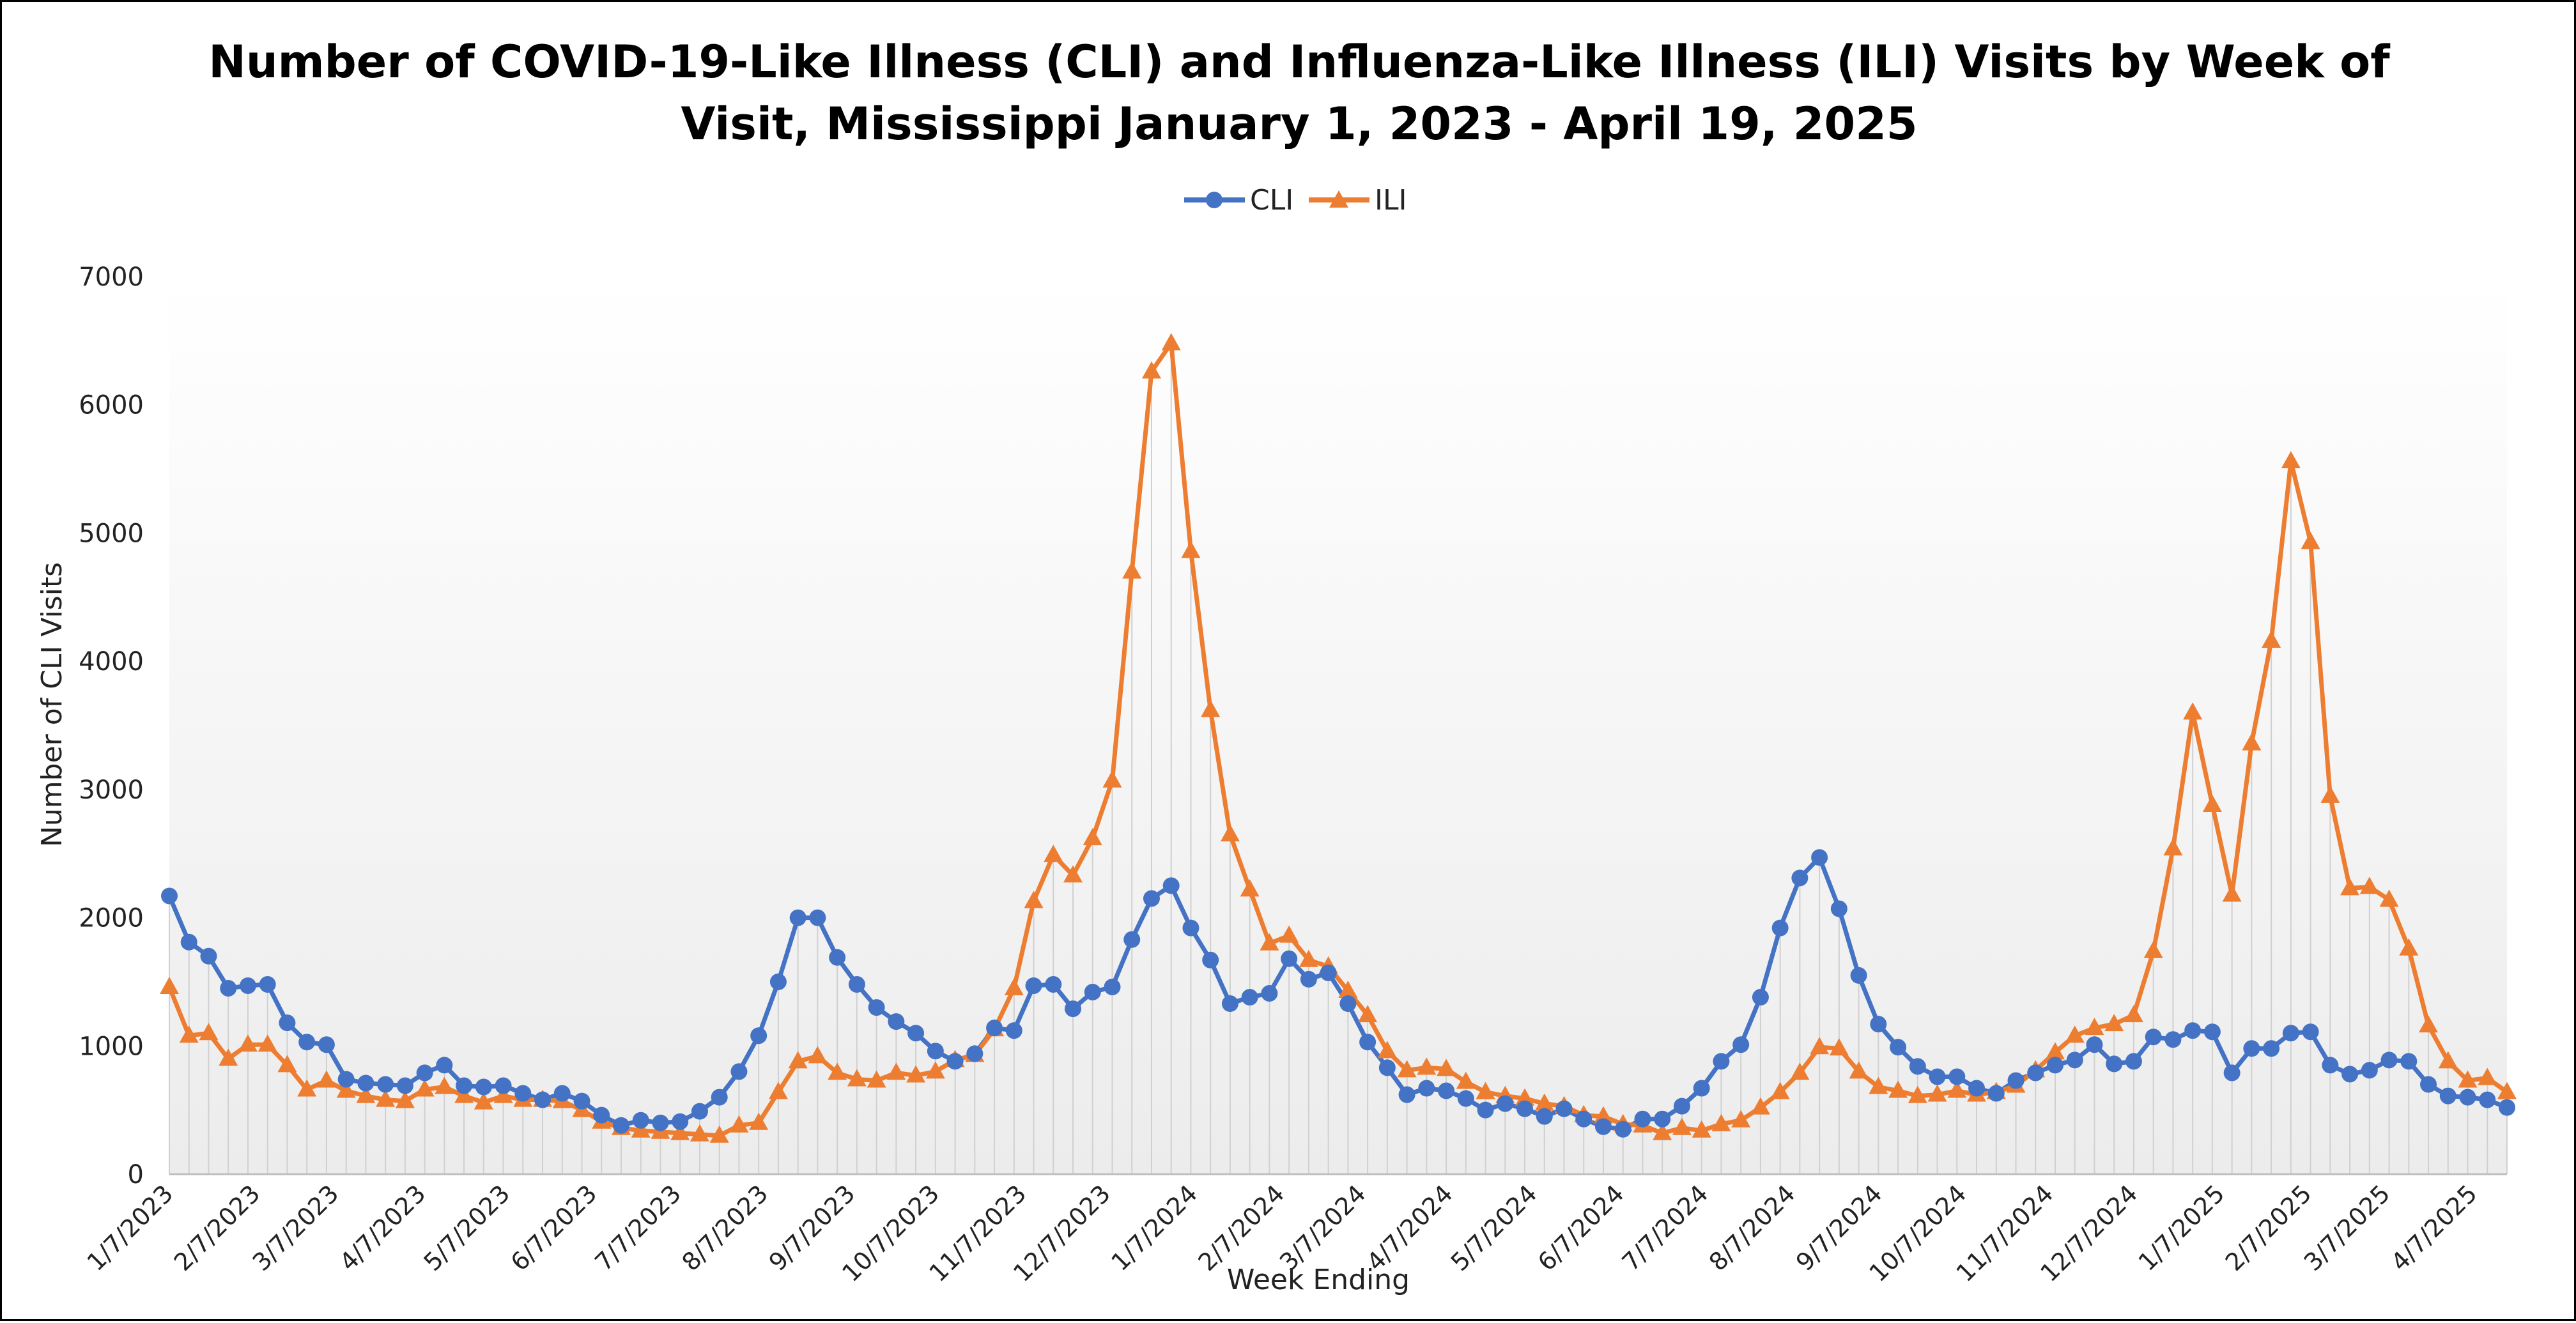  I want to click on x-axis-title: Week Ending, so click(1318, 1280).